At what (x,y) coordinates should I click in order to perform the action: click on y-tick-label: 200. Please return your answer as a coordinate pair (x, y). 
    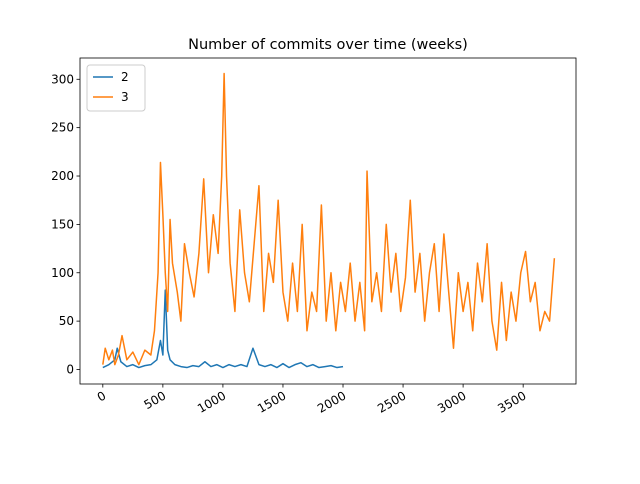
    Looking at the image, I should click on (62, 176).